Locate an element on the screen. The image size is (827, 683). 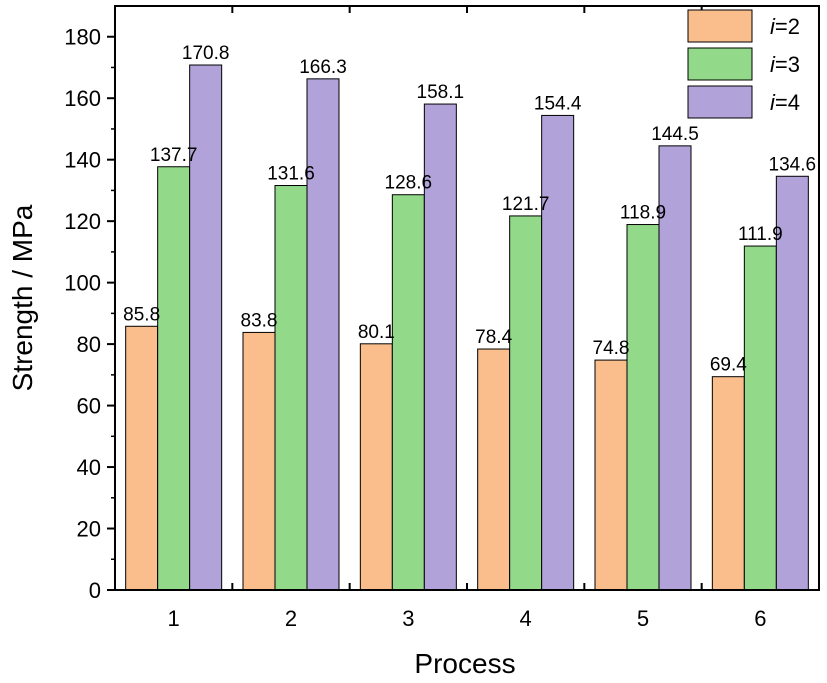
data-label: 111.9 is located at coordinates (760, 234).